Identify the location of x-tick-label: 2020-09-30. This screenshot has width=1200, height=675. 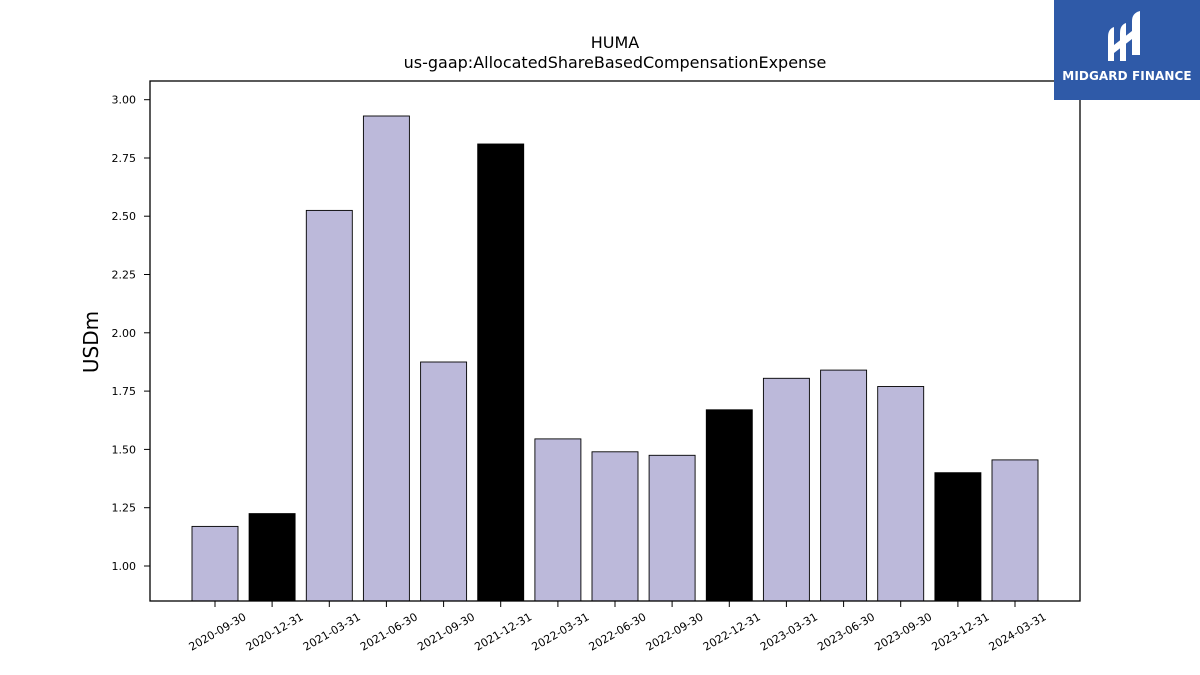
(218, 631).